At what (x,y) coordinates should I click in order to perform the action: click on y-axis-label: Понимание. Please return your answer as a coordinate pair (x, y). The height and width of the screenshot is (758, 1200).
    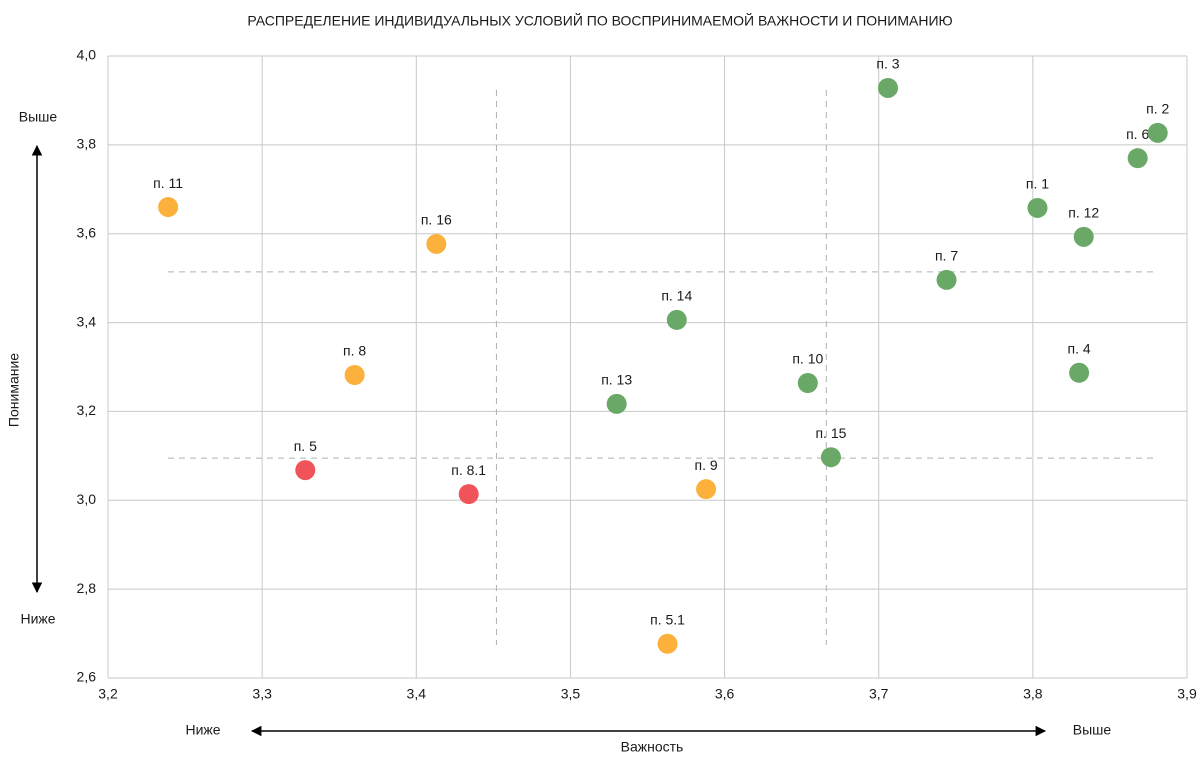
    Looking at the image, I should click on (14, 390).